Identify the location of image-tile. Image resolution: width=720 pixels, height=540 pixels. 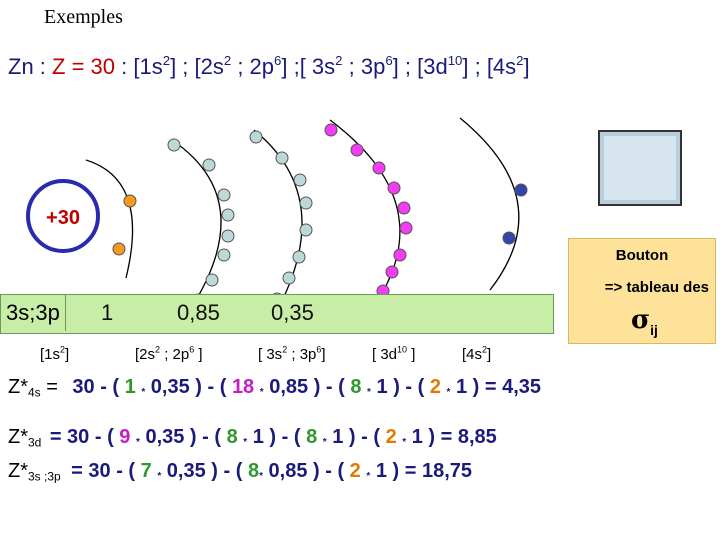
(640, 168).